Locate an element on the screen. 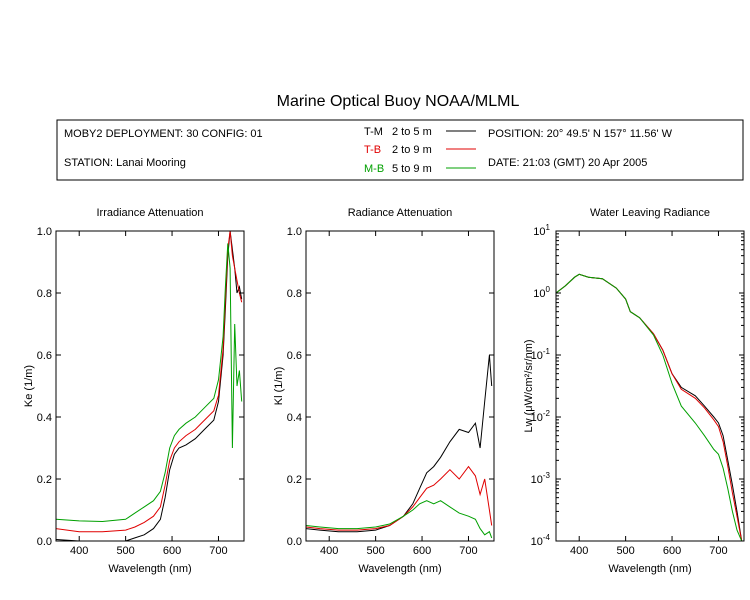 The image size is (750, 600). legend: T-M 2 to 5 m T-B 2 to 9 m M-B 5 to 9 m is located at coordinates (420, 150).